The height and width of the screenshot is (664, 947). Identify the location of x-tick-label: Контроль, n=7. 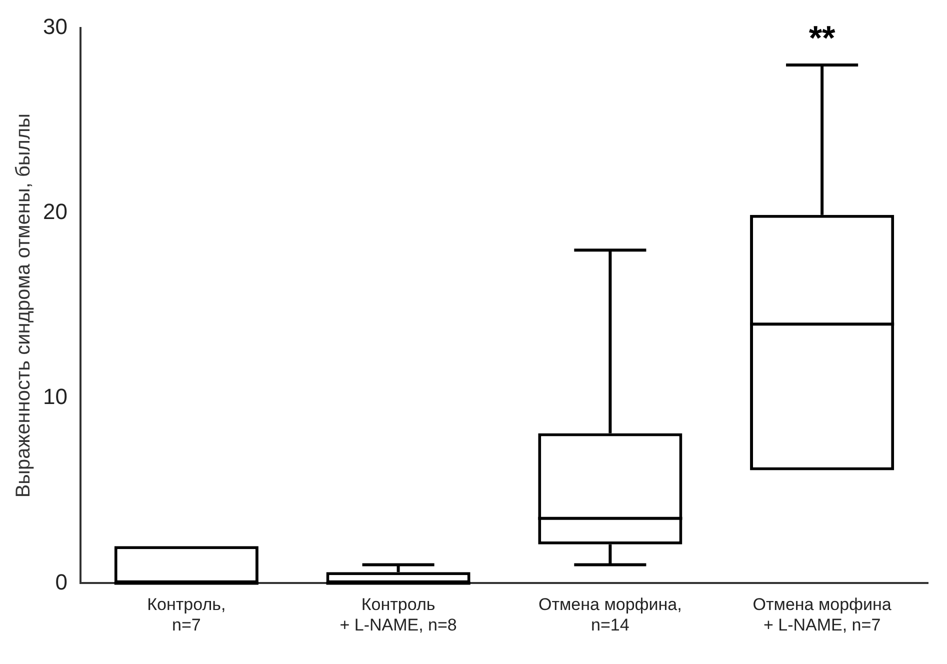
(186, 614).